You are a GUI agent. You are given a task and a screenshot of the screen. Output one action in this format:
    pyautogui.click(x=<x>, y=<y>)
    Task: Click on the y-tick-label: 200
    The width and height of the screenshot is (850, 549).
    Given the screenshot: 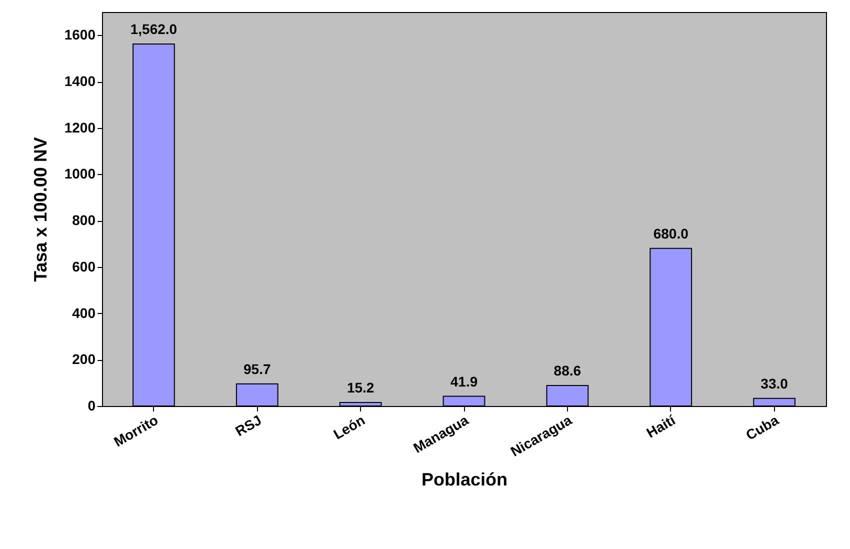 What is the action you would take?
    pyautogui.click(x=84, y=359)
    